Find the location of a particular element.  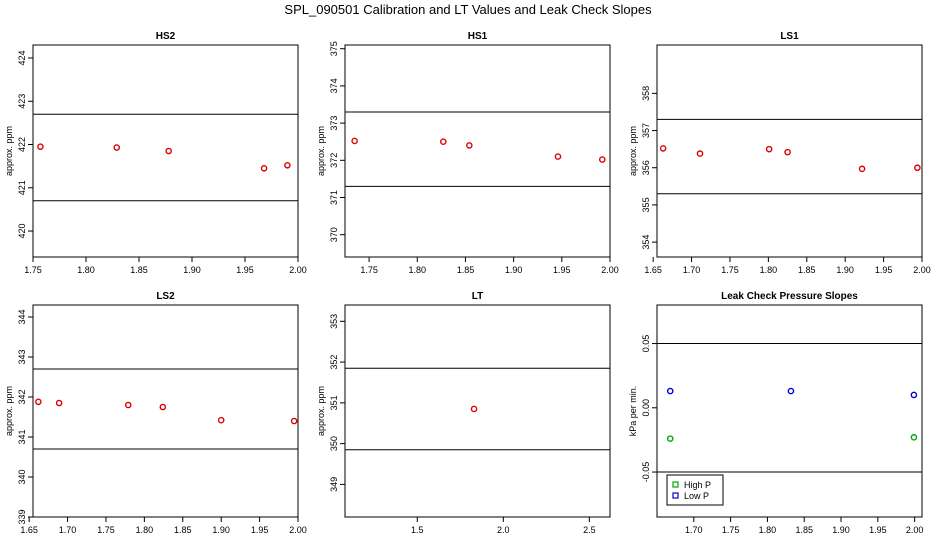

y-tick-label: 344 is located at coordinates (22, 316).